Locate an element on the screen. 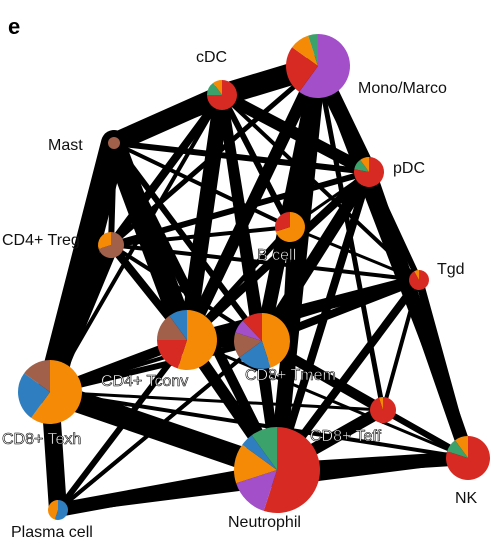 Image resolution: width=492 pixels, height=557 pixels. pie-slice-cd8tmem-purple is located at coordinates (248, 330).